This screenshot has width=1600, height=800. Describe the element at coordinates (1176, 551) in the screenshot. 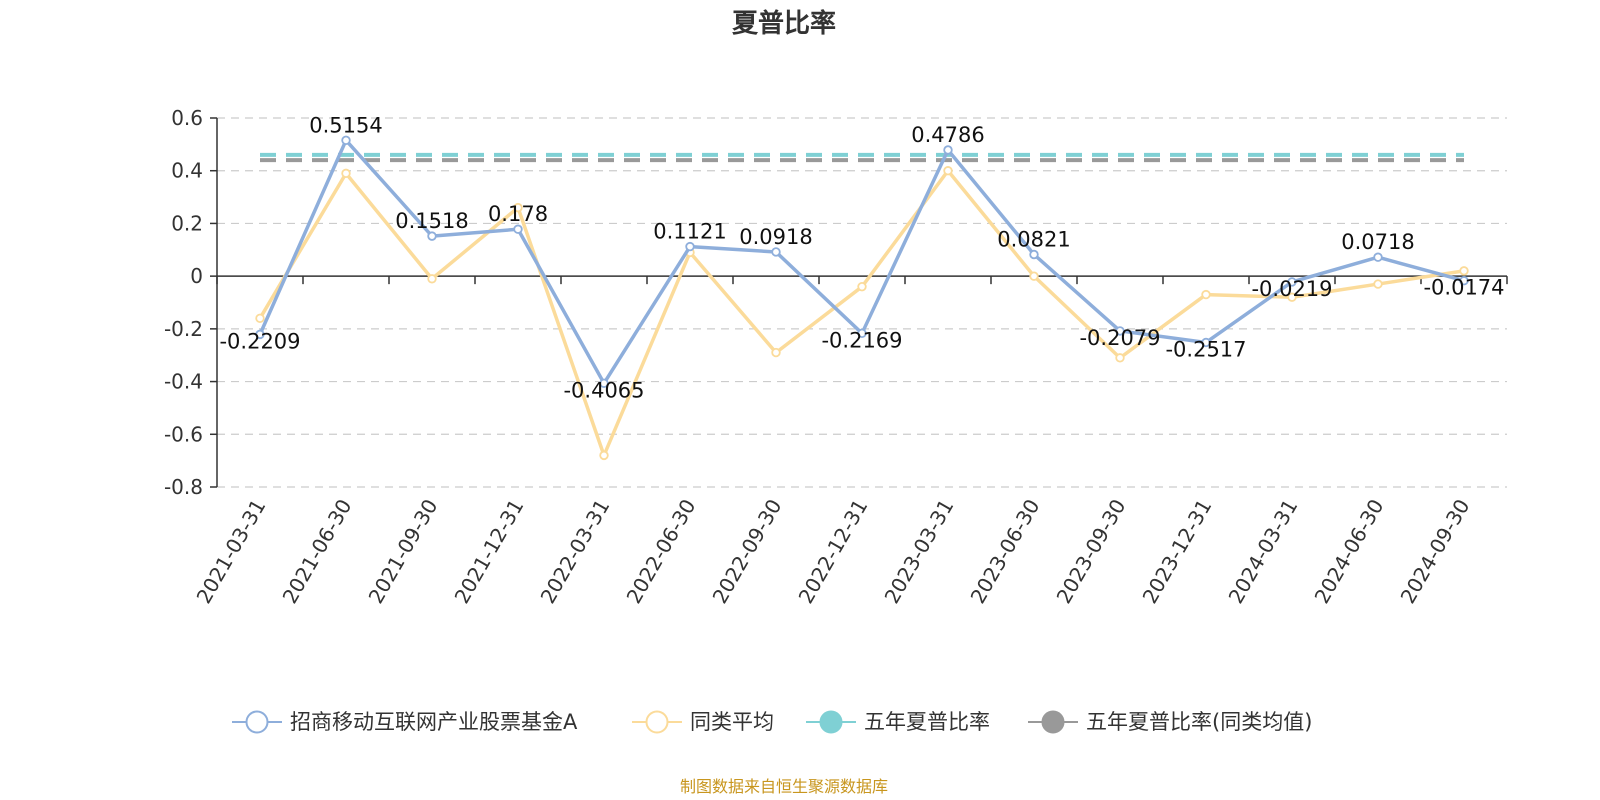

I see `x-tick-label: 2023-12-31` at that location.